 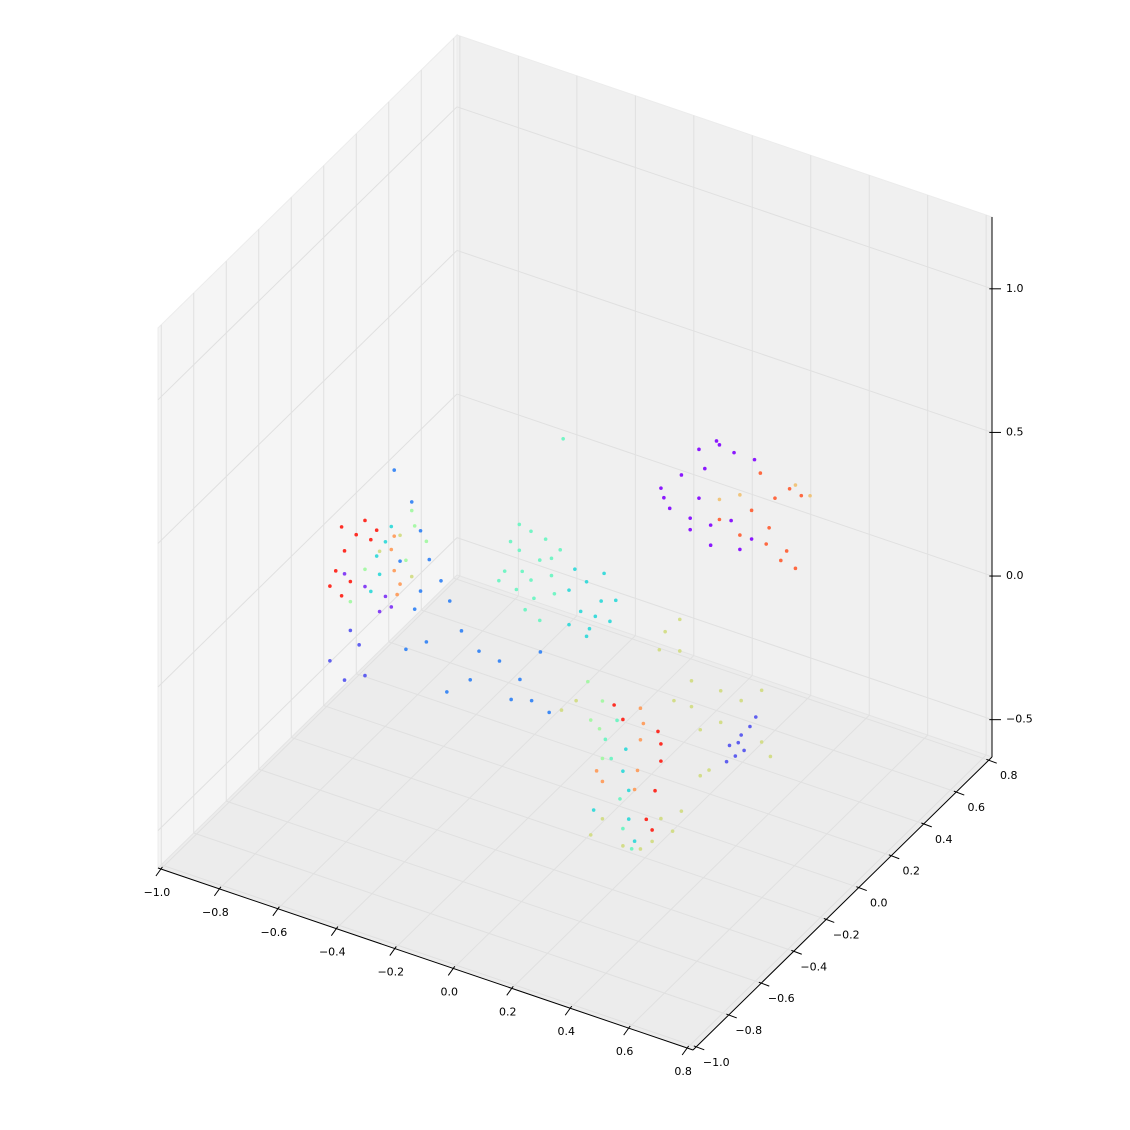 What do you see at coordinates (566, 1031) in the screenshot?
I see `x-tick-label: 0.4` at bounding box center [566, 1031].